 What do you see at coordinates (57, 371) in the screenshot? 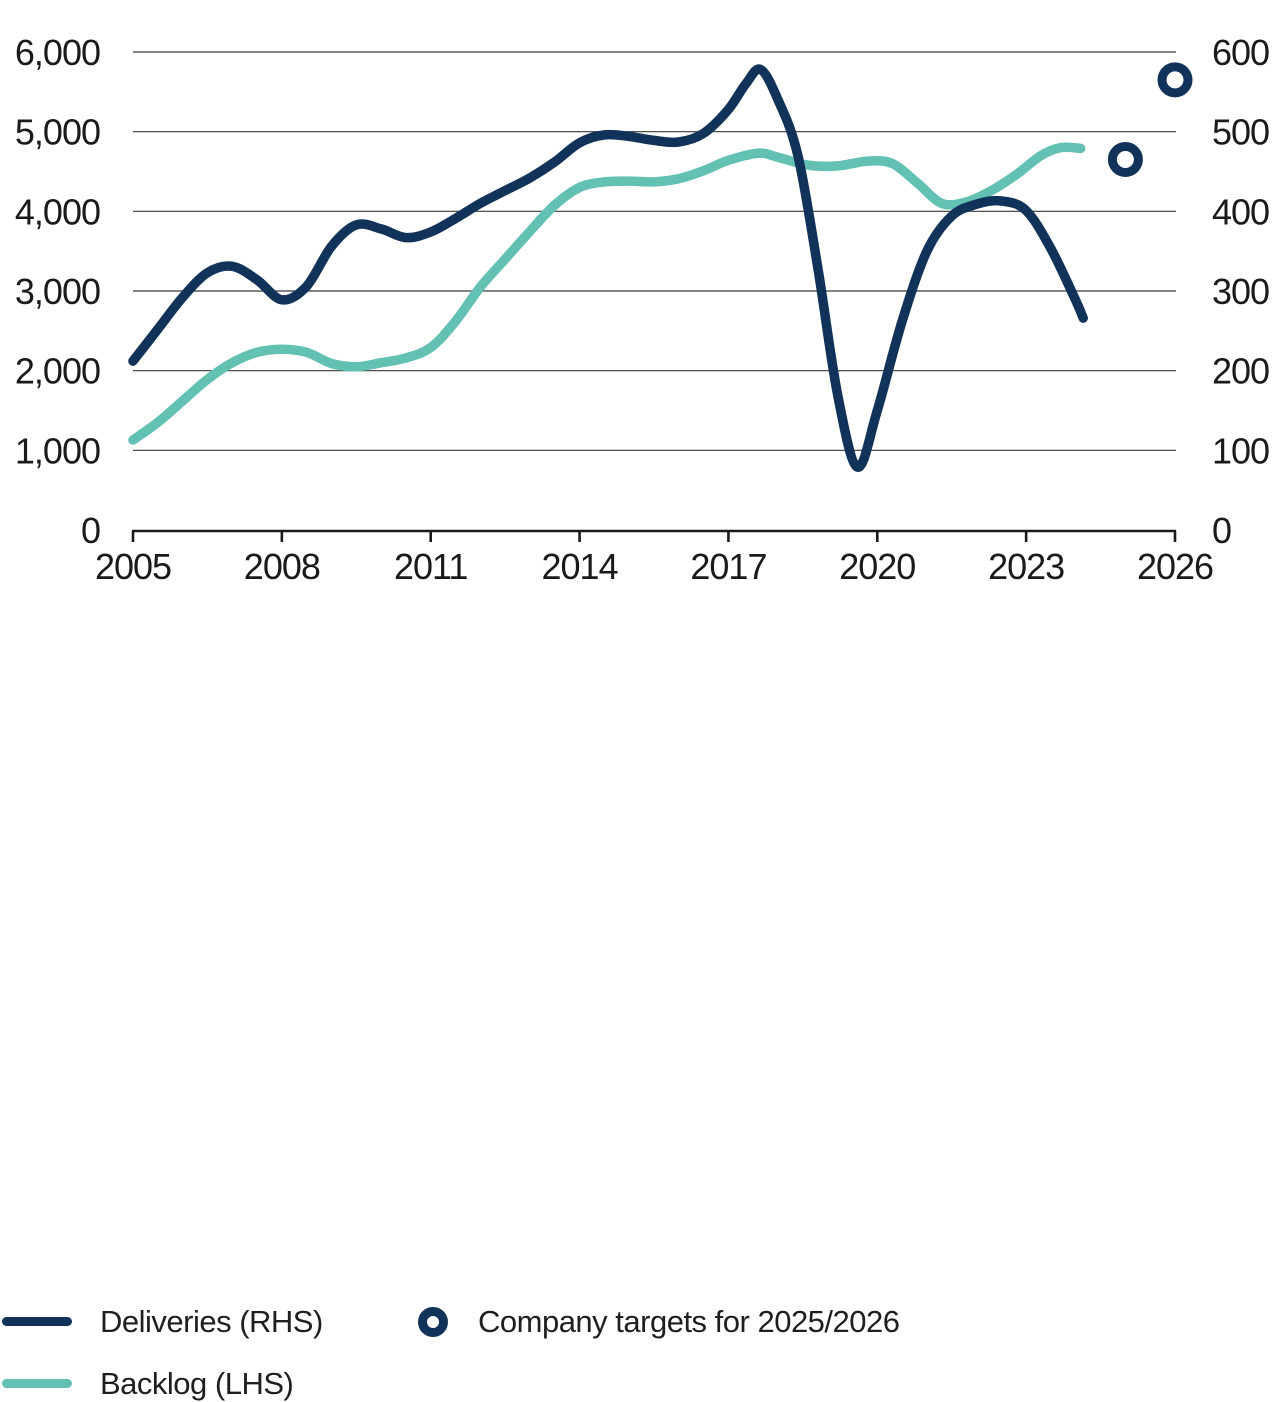
I see `y-axis-left-label: 2,000` at bounding box center [57, 371].